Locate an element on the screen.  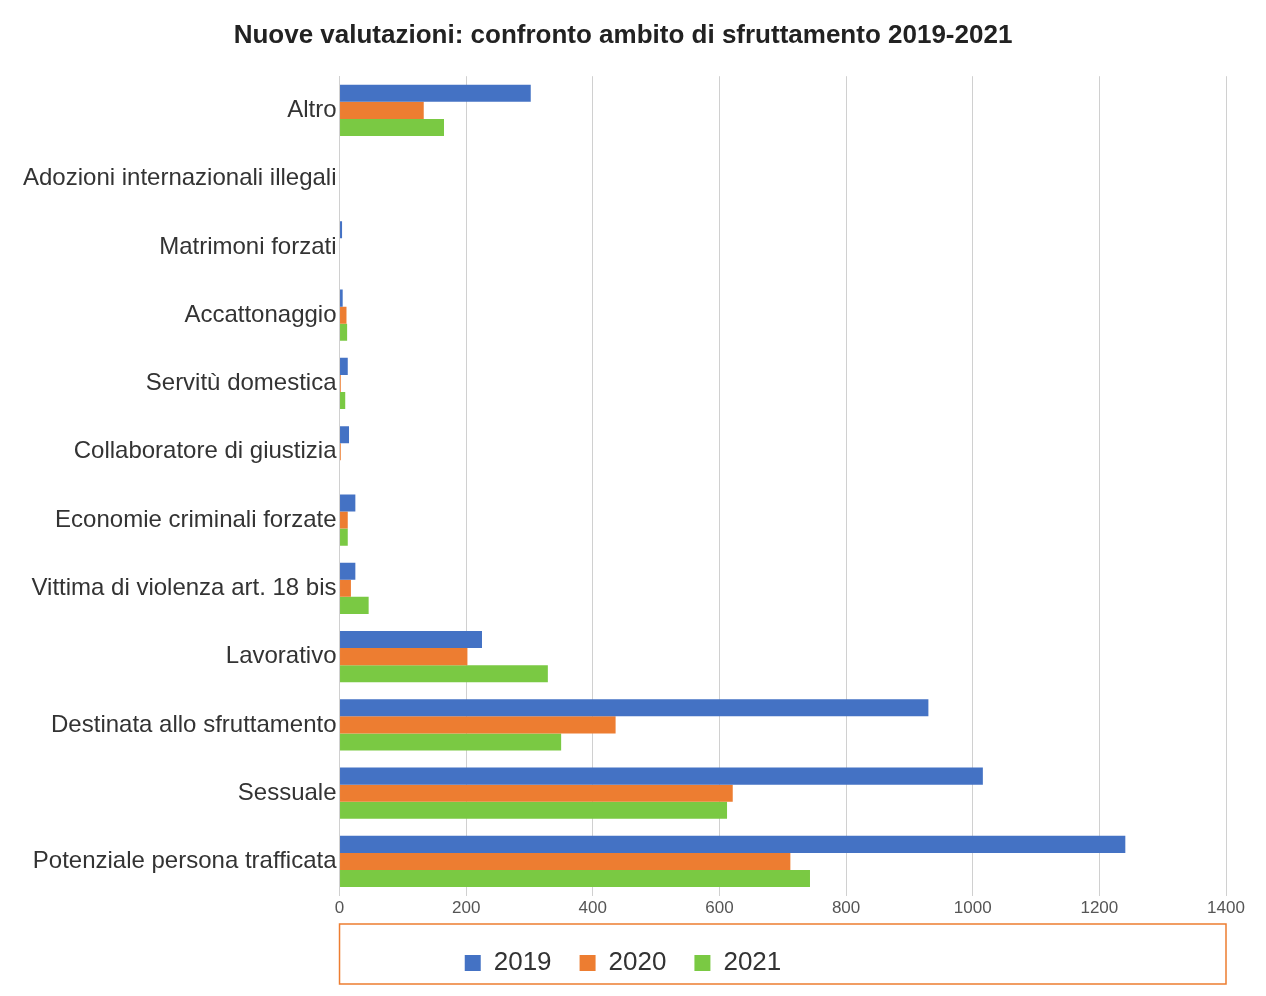
y-tick-label: Lavorativo is located at coordinates (281, 655).